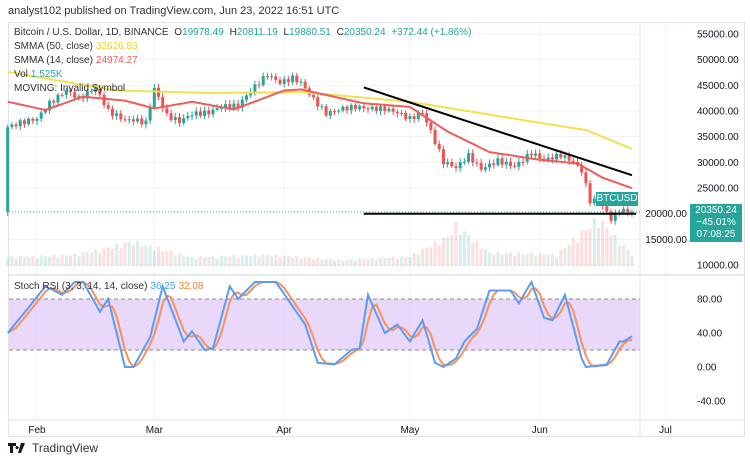 This screenshot has width=750, height=462. Describe the element at coordinates (540, 430) in the screenshot. I see `x-tick-label: Jun` at that location.